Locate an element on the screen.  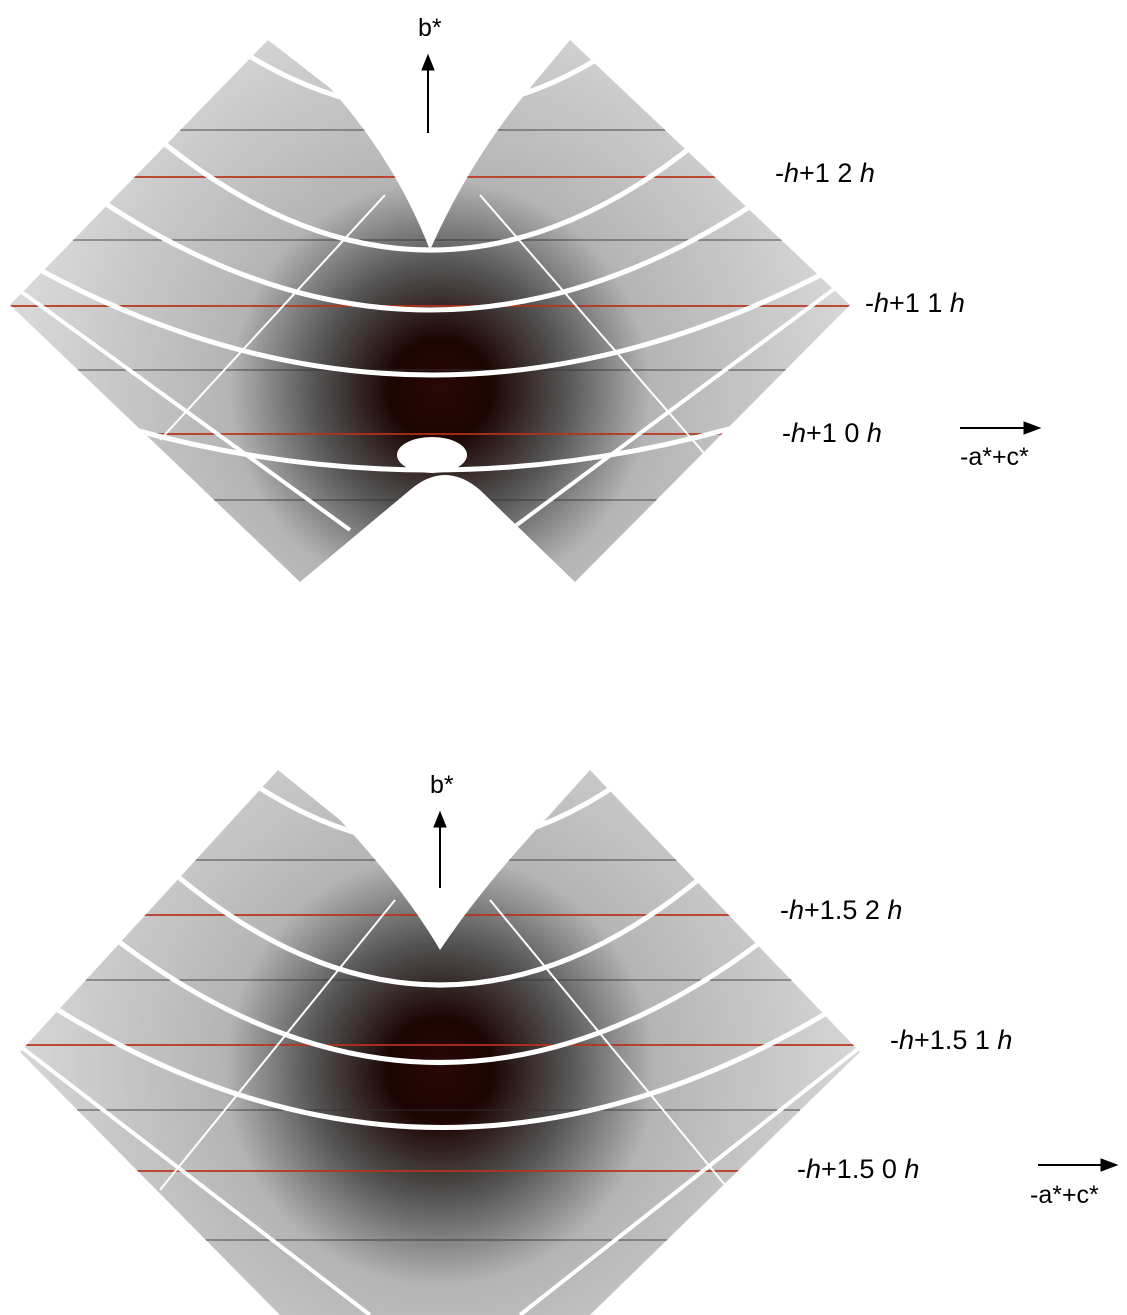
layer-label: -h+1.5 0 h is located at coordinates (858, 1169).